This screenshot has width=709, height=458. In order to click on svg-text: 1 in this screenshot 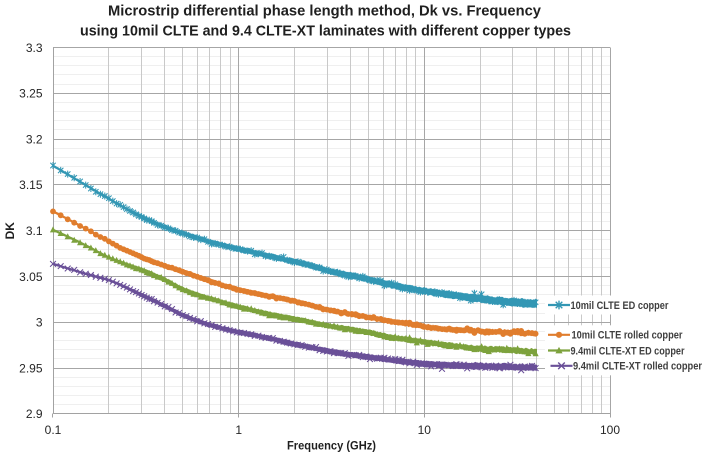, I will do `click(238, 430)`.